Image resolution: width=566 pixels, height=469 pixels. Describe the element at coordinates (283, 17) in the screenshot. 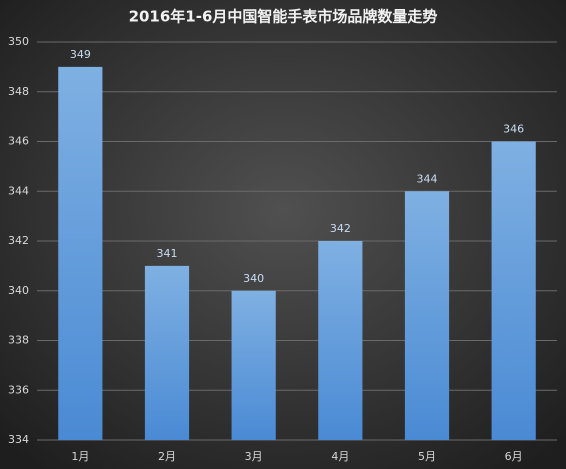

I see `chart-title: 2016年1-6月中国智能手表市场品牌数量走势` at that location.